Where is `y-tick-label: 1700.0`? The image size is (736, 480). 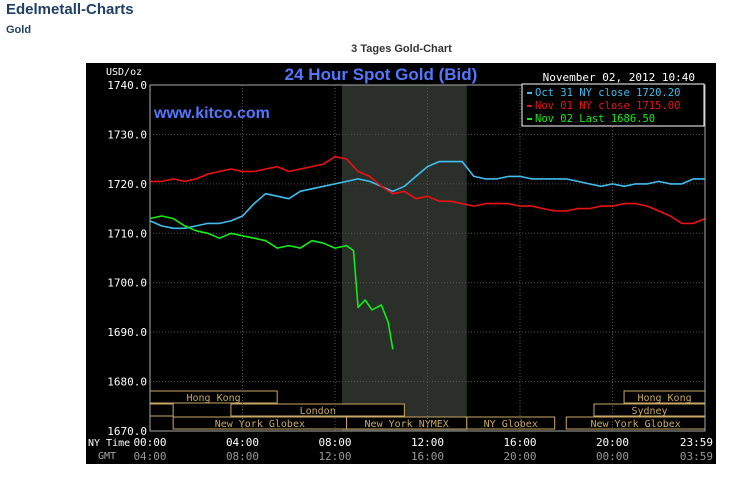
y-tick-label: 1700.0 is located at coordinates (127, 283).